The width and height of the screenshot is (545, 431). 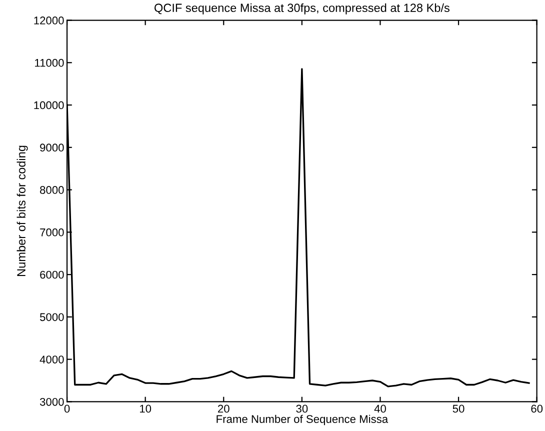 What do you see at coordinates (22, 211) in the screenshot?
I see `y-axis-title: Number of bits for coding` at bounding box center [22, 211].